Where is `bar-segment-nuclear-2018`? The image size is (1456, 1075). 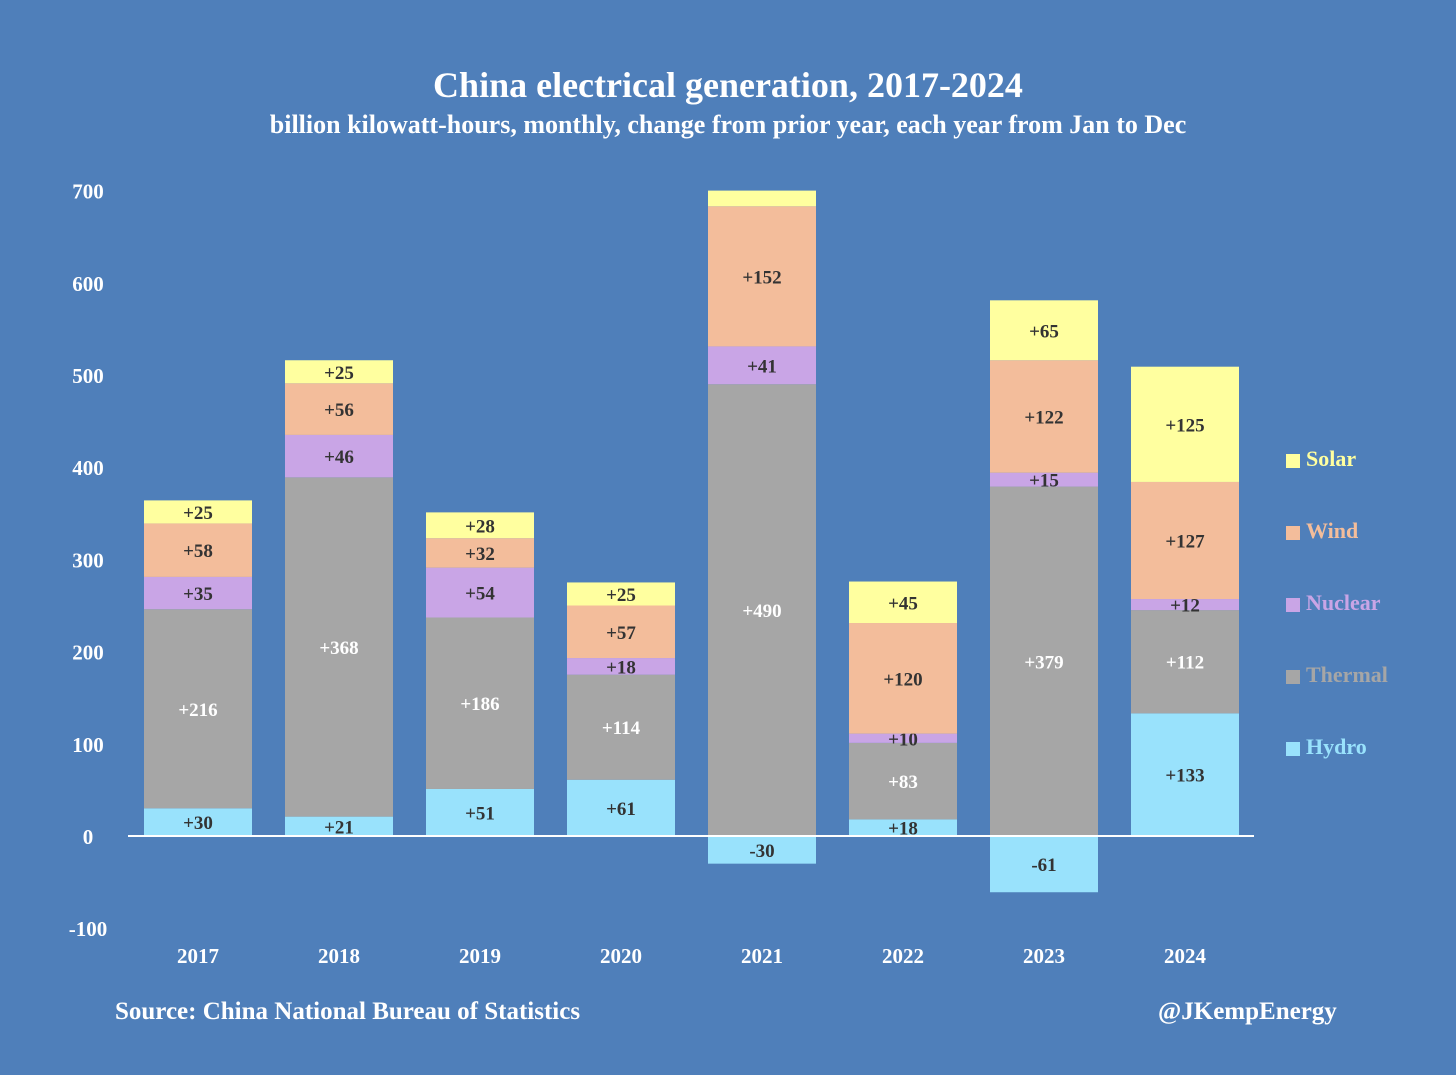 bar-segment-nuclear-2018 is located at coordinates (339, 456).